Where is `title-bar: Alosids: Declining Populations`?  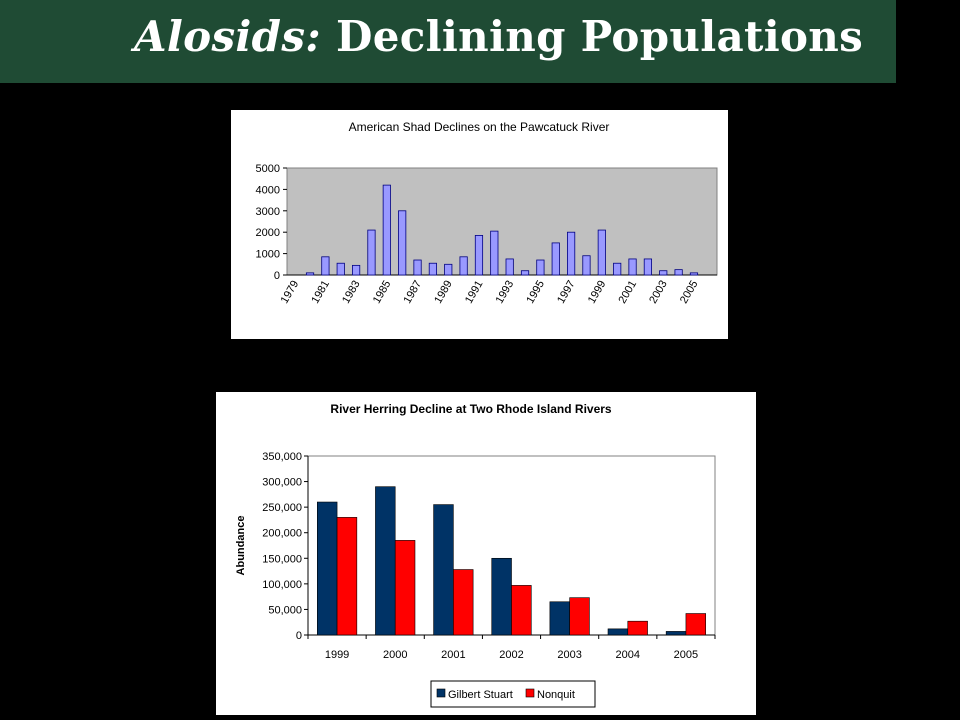 title-bar: Alosids: Declining Populations is located at coordinates (448, 41).